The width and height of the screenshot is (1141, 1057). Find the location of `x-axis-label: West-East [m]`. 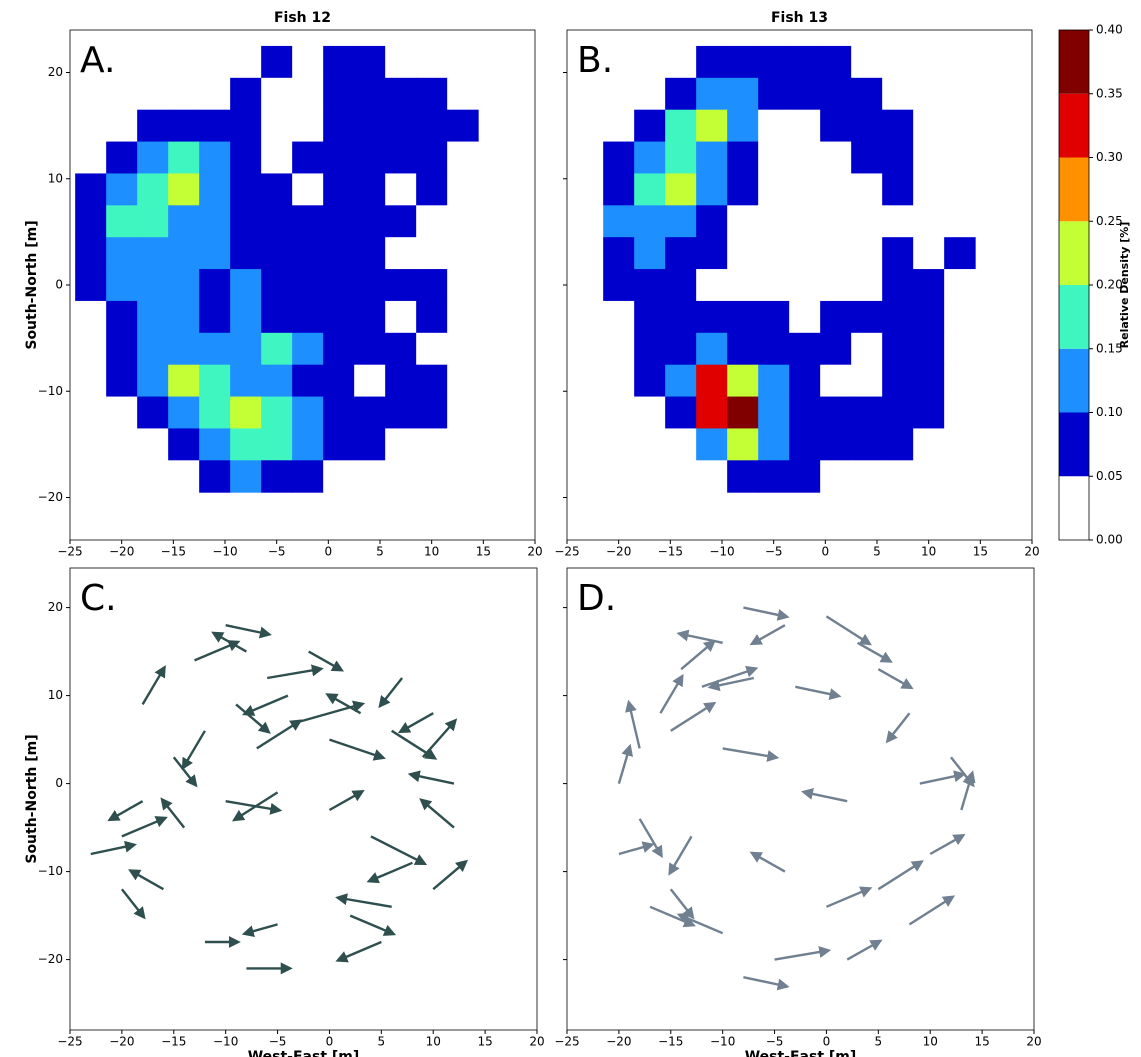

x-axis-label: West-East [m] is located at coordinates (304, 1053).